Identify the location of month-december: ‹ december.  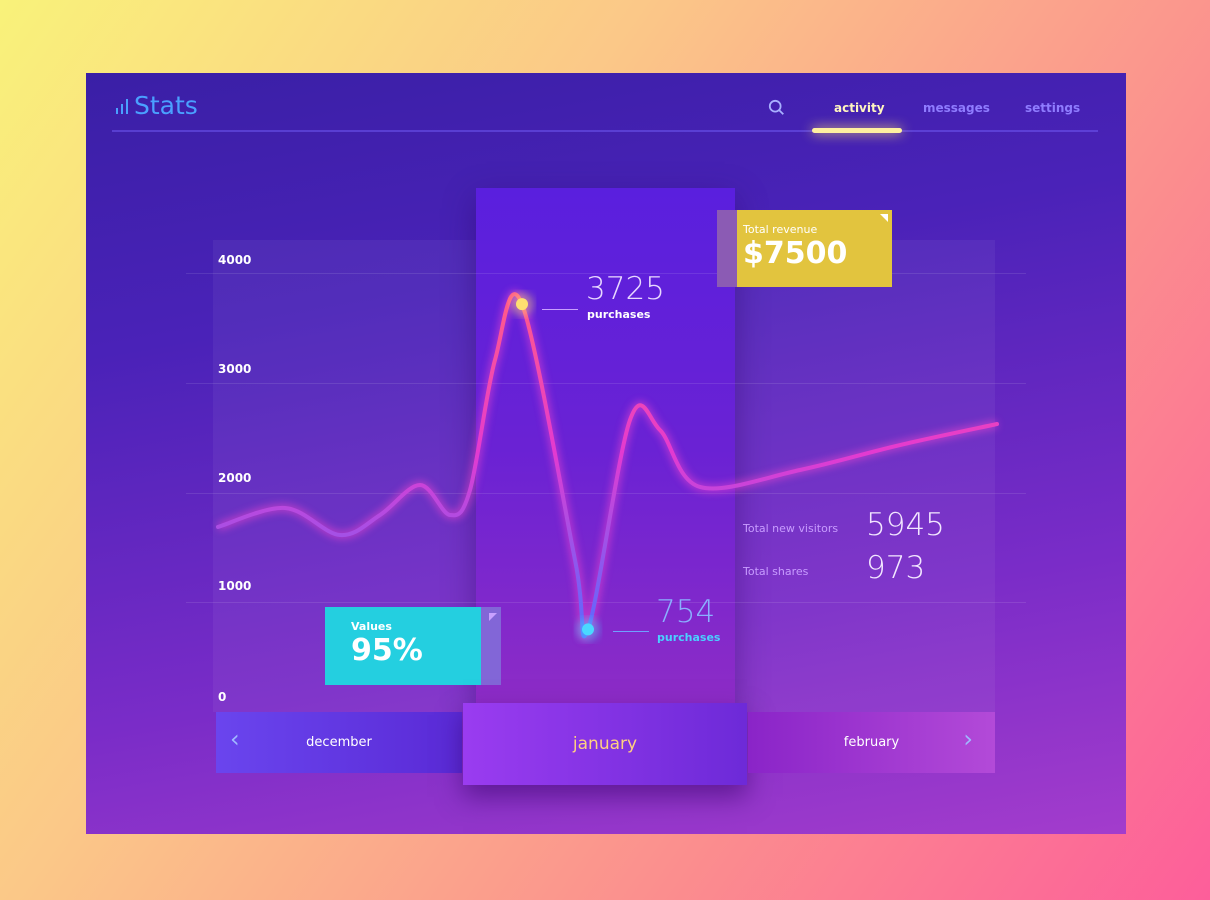
(339, 742).